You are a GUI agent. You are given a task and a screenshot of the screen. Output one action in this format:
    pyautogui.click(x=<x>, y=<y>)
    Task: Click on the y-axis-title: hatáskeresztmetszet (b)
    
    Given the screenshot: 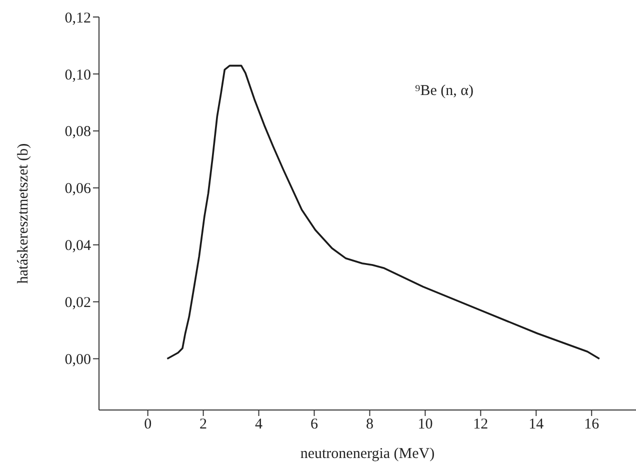 What is the action you would take?
    pyautogui.click(x=23, y=213)
    